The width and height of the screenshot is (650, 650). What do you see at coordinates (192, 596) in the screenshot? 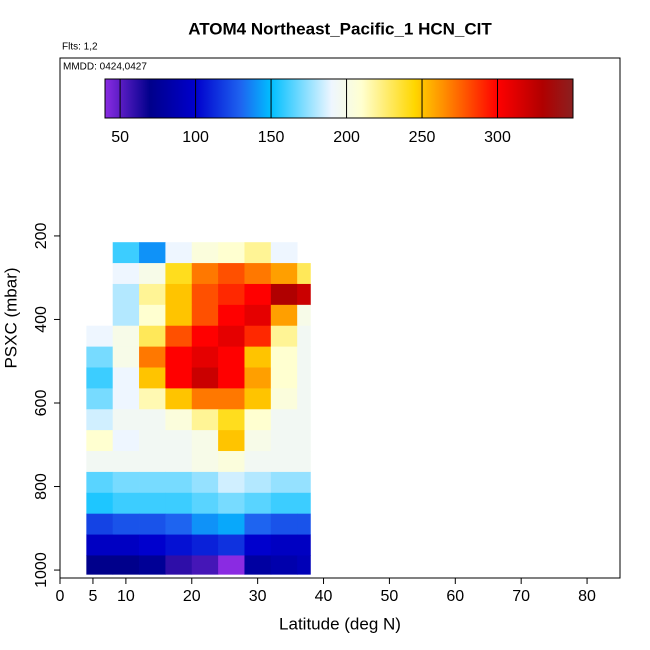
I see `x-tick-label: 20` at bounding box center [192, 596].